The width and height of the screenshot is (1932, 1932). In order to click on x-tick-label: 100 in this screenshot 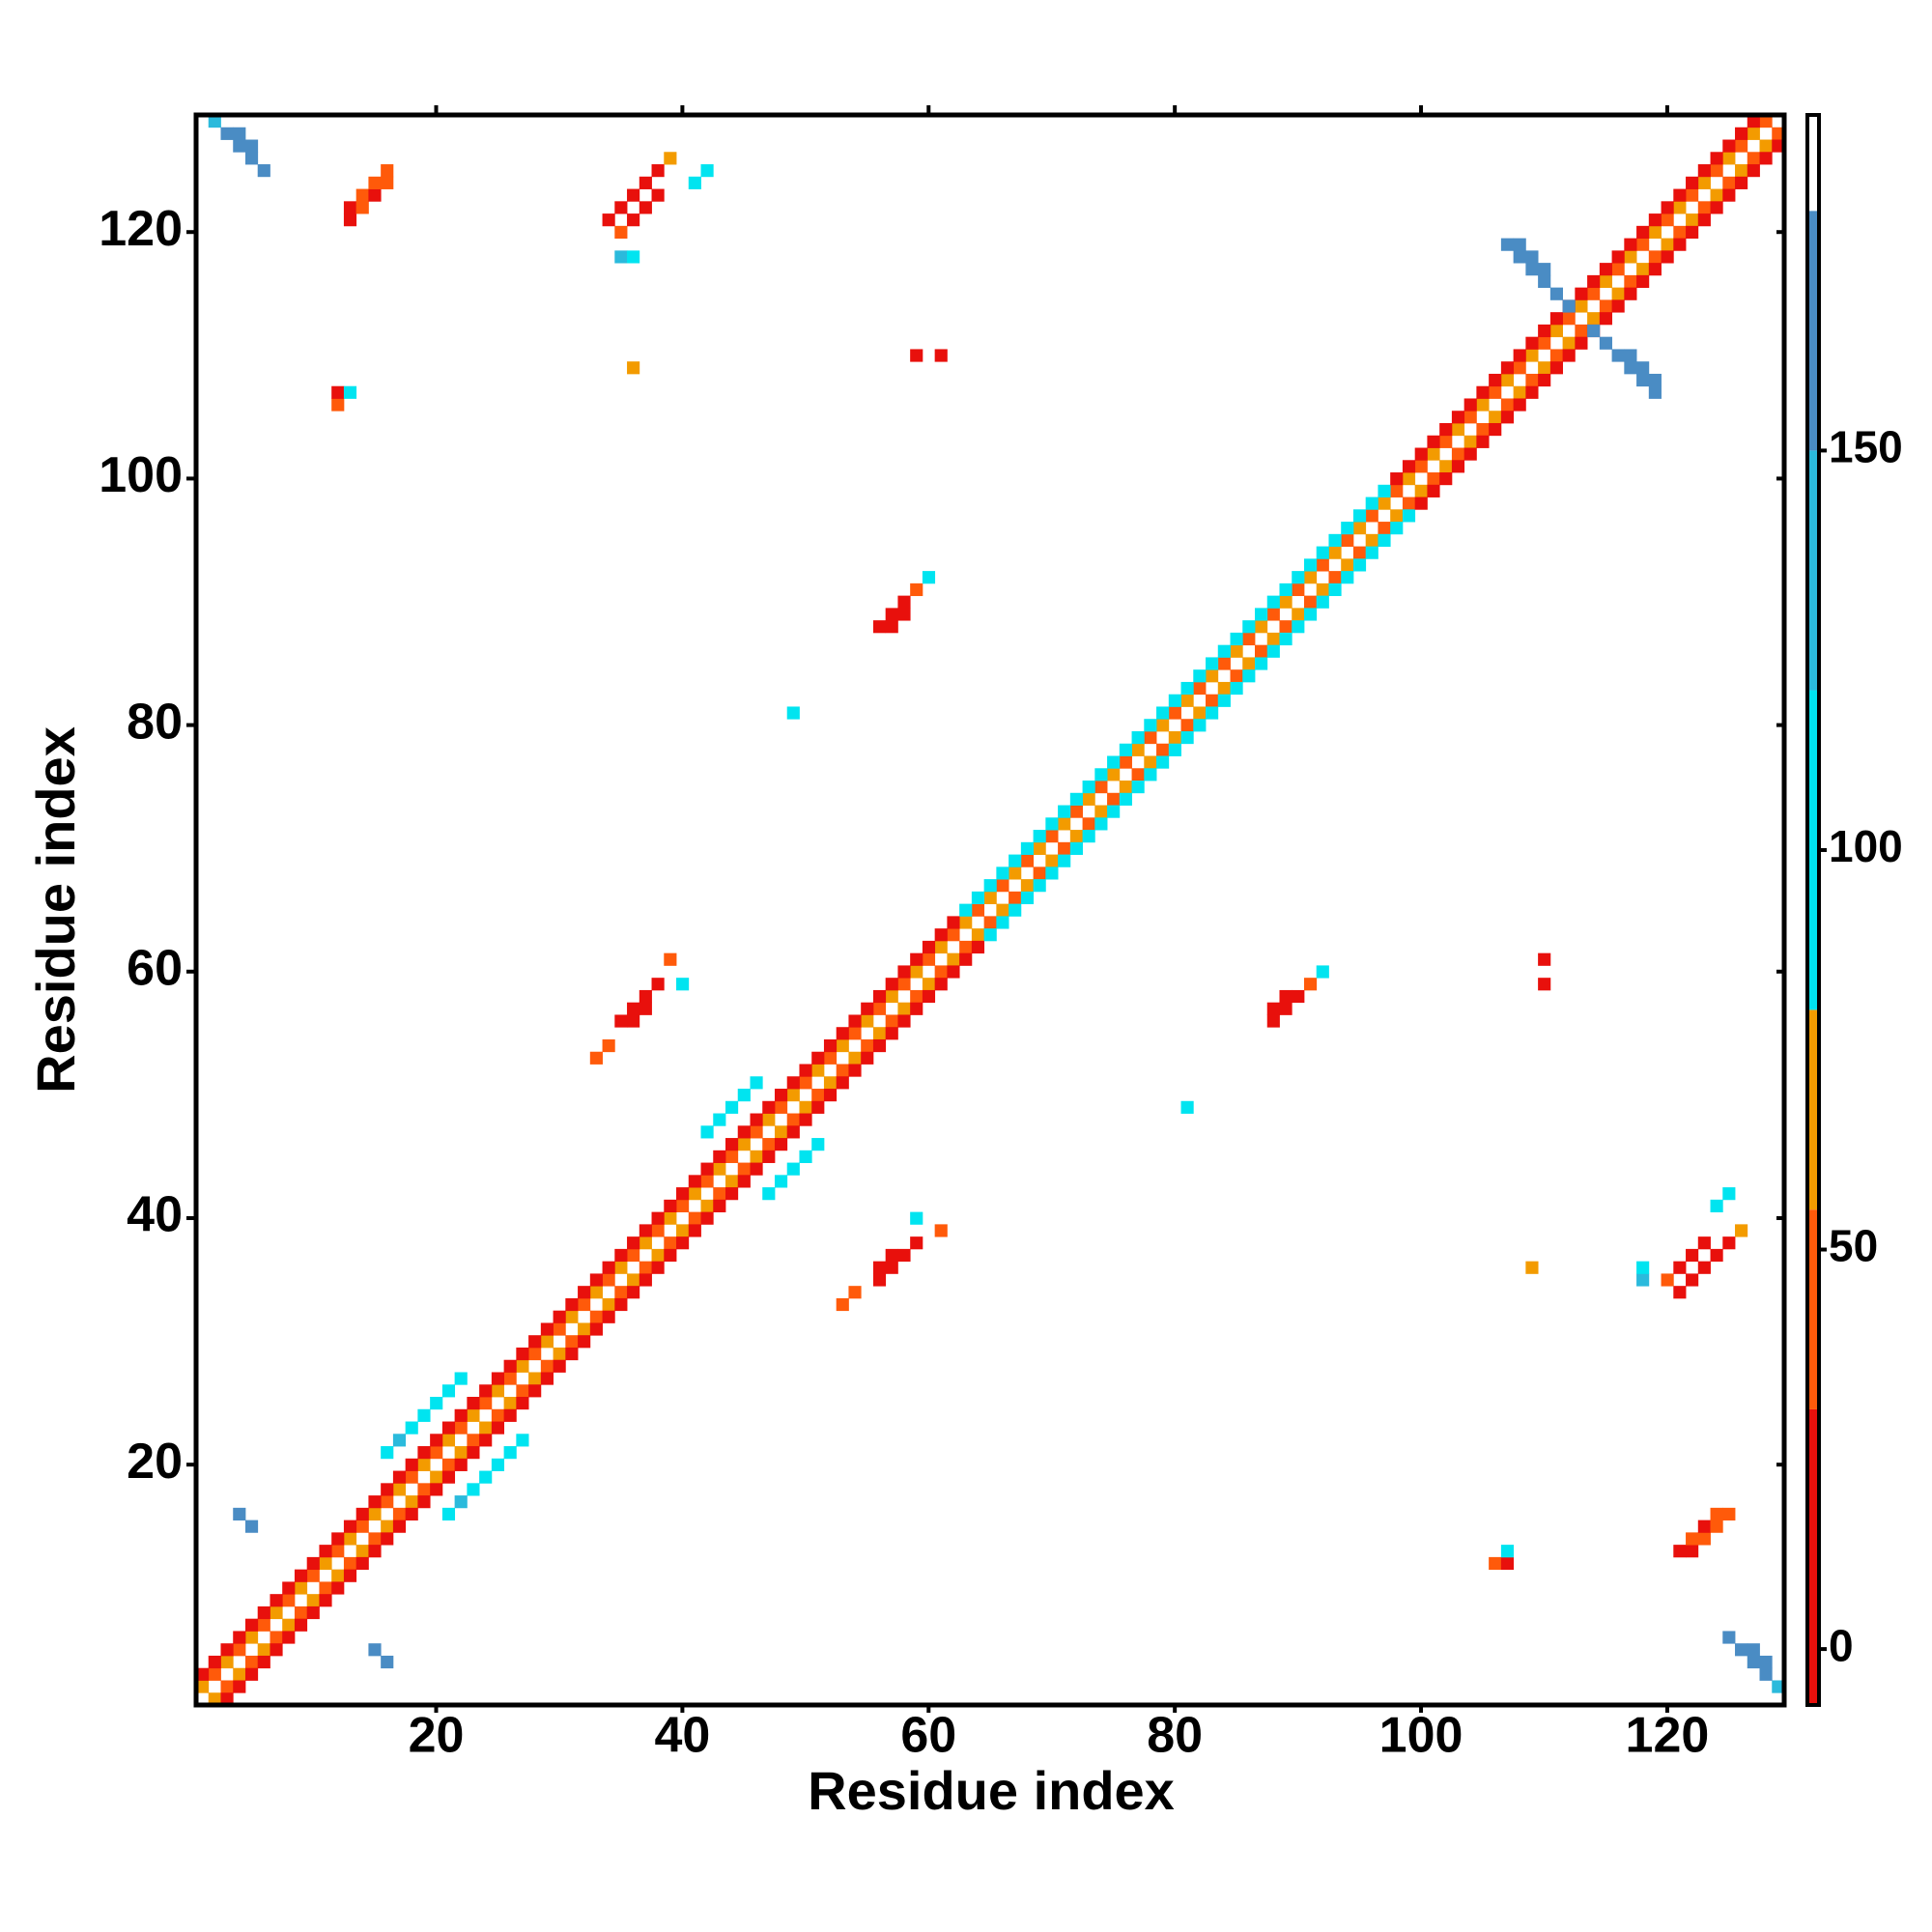, I will do `click(1421, 1736)`.